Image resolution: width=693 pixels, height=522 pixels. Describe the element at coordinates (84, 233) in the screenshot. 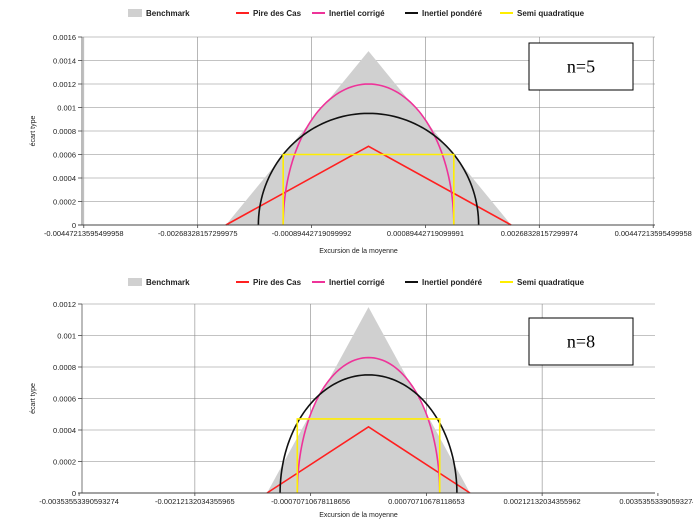

I see `x-tick-label: -0.00447213595499958` at that location.